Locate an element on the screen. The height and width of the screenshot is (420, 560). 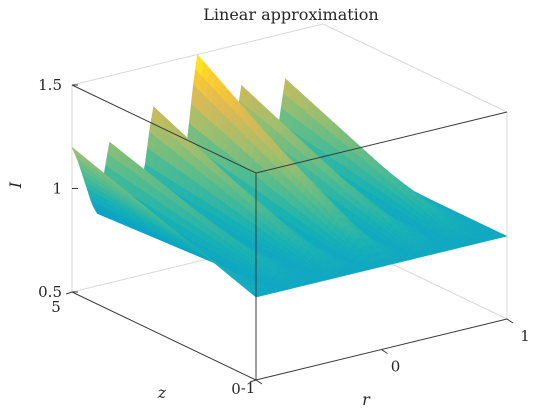
chart-title: Linear approximation is located at coordinates (290, 14).